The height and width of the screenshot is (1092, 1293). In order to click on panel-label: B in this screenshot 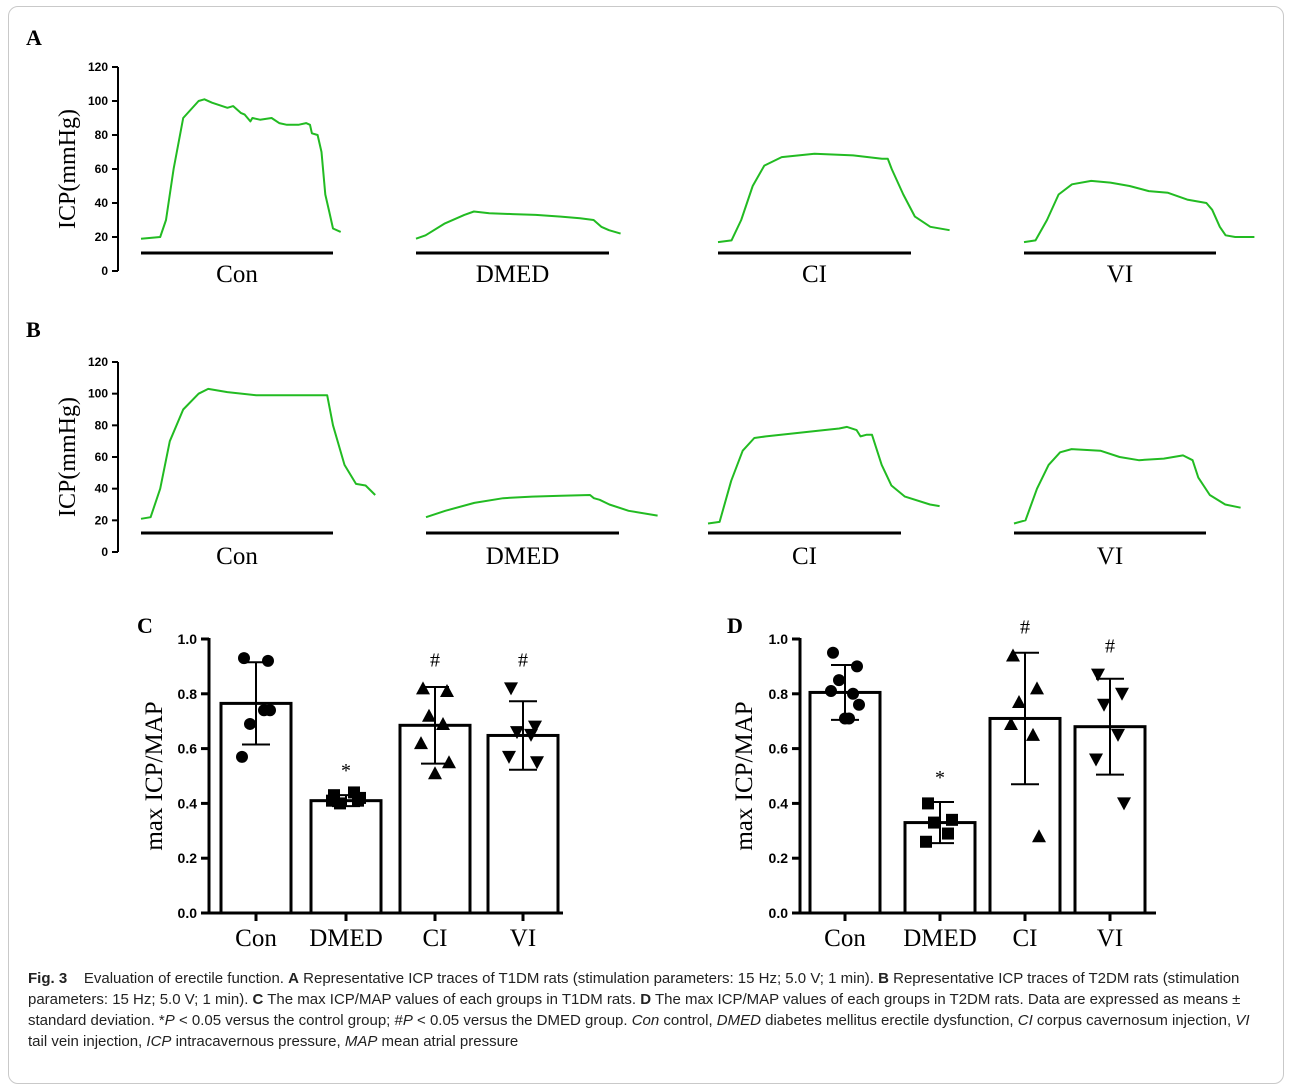, I will do `click(33, 329)`.